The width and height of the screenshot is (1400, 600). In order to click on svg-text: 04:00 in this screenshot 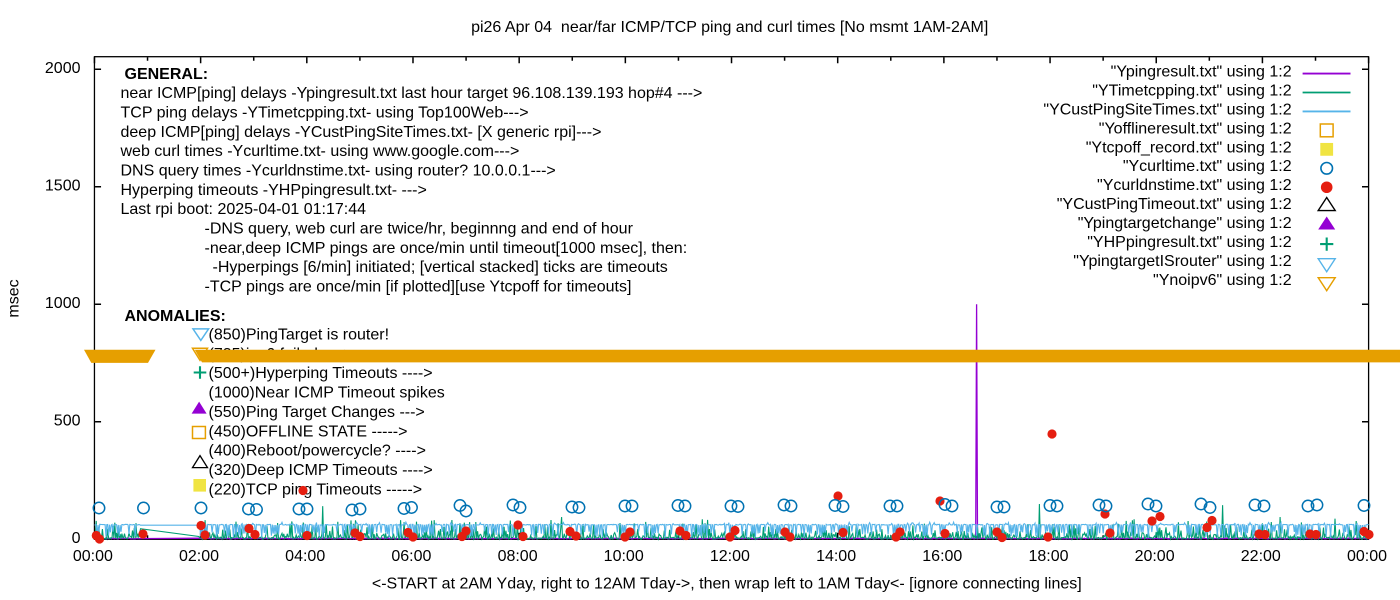, I will do `click(305, 556)`.